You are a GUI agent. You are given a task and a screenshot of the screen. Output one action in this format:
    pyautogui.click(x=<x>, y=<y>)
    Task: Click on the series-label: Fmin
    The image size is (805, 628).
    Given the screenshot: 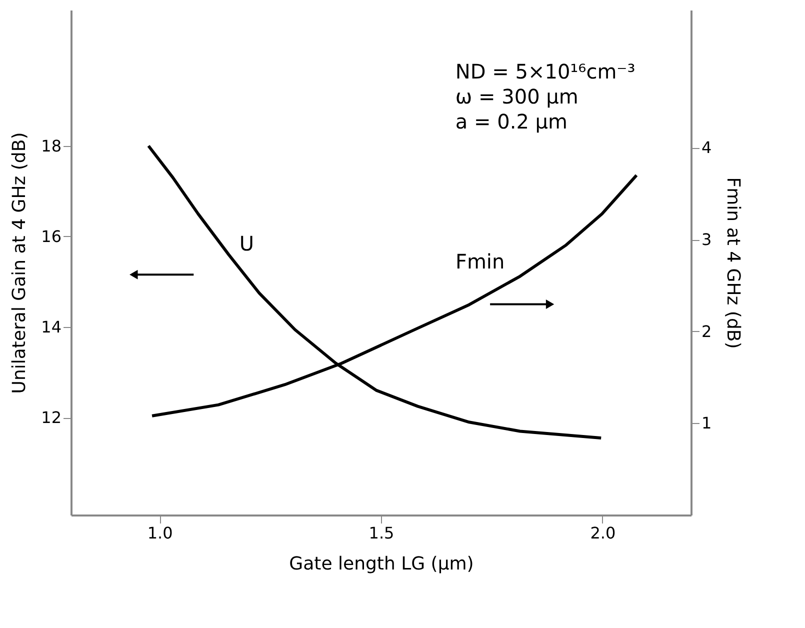 What is the action you would take?
    pyautogui.click(x=480, y=261)
    